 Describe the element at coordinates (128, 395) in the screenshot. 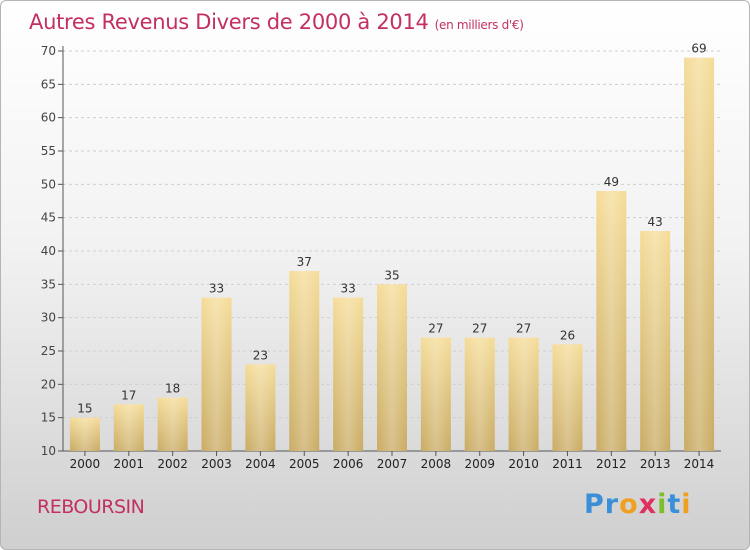

I see `data-label: 17` at that location.